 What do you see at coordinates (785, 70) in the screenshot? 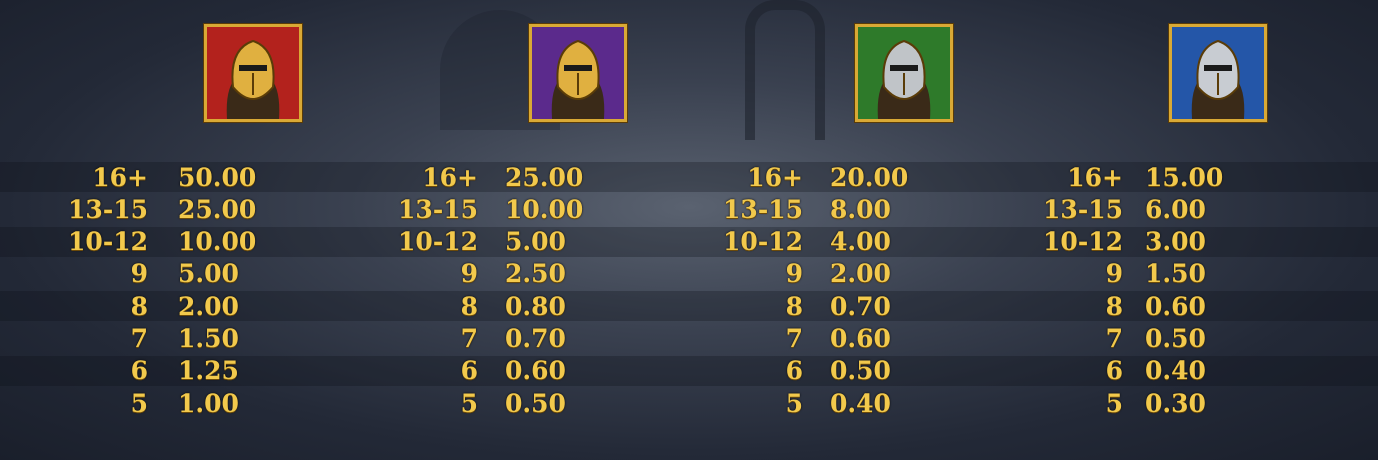
I see `background-arch` at bounding box center [785, 70].